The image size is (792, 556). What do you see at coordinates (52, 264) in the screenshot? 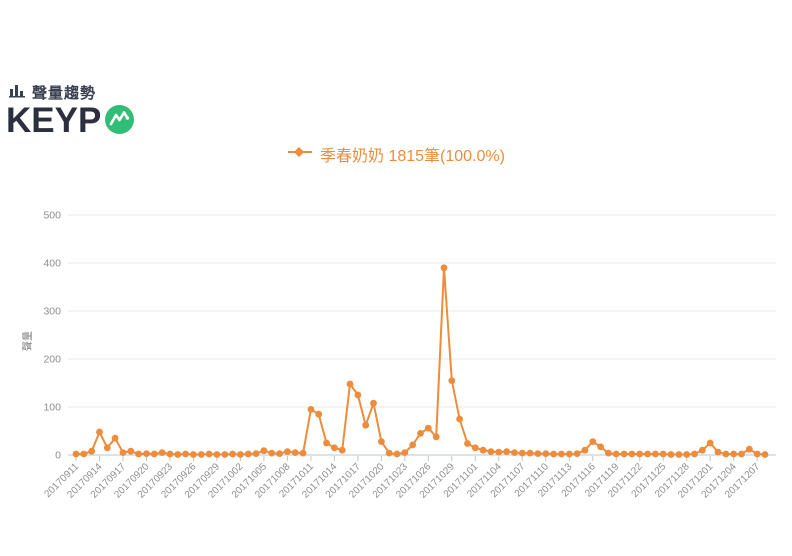
I see `y-tick-label: 400` at bounding box center [52, 264].